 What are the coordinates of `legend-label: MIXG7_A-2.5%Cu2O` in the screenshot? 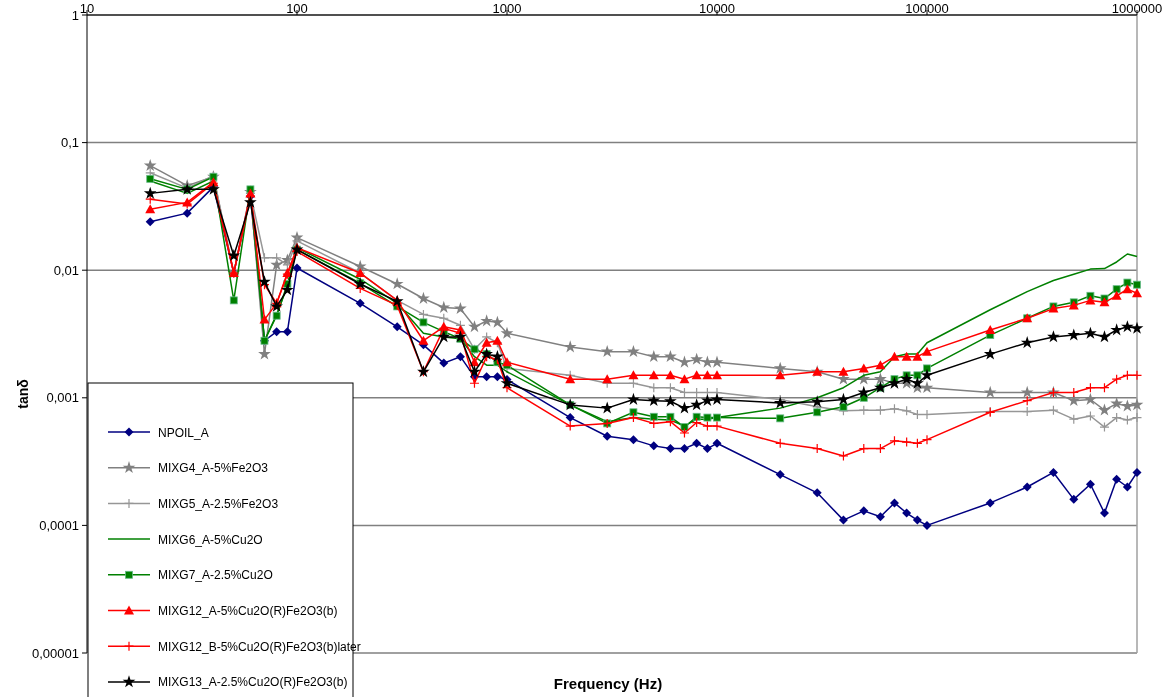 It's located at (215, 575).